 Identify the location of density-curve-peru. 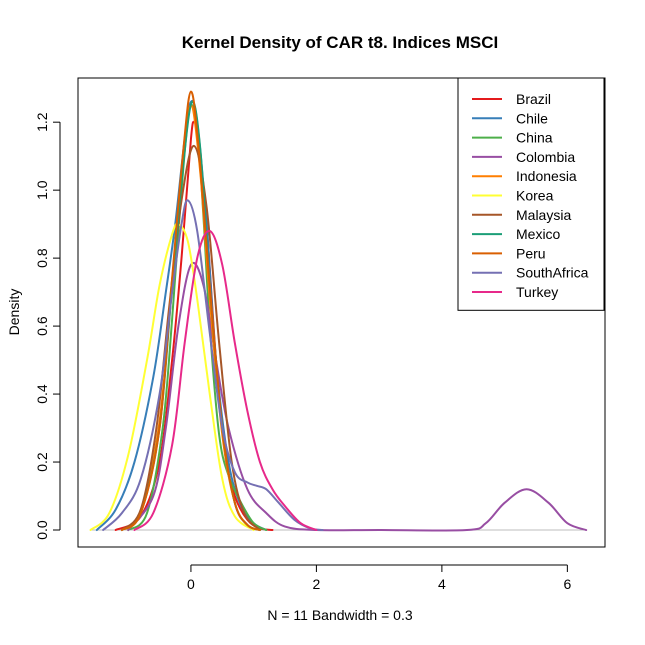
(190, 311).